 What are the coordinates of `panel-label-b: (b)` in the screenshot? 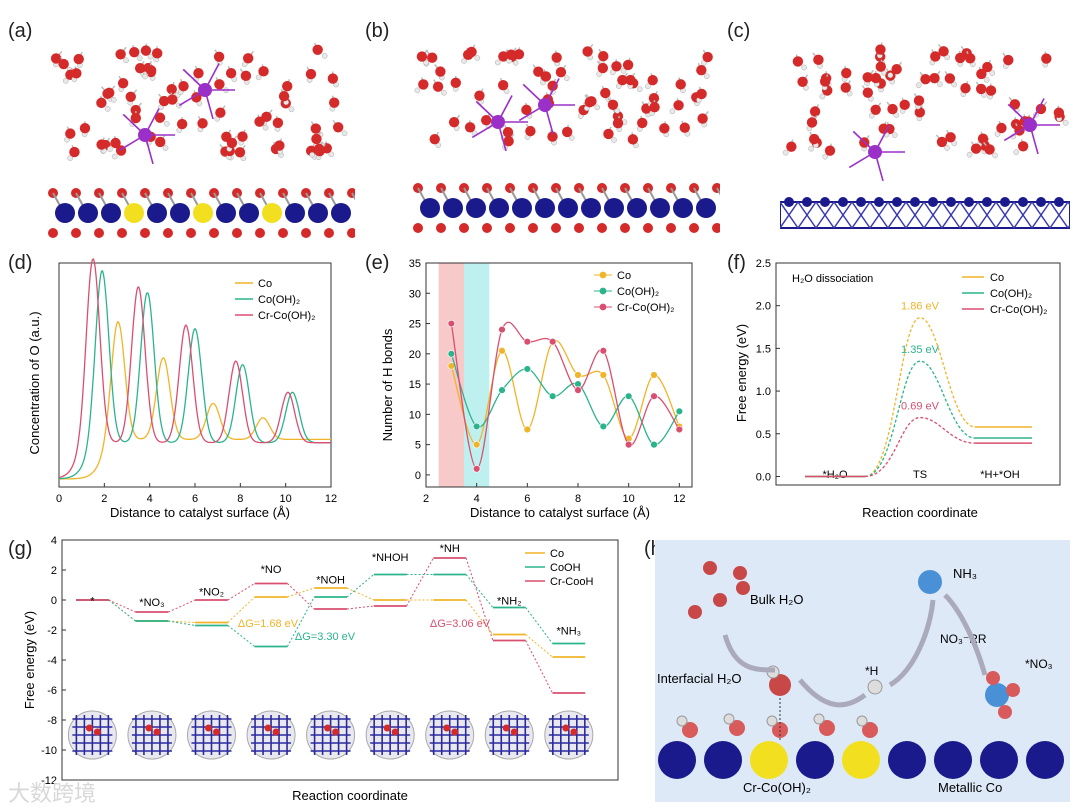 It's located at (377, 31).